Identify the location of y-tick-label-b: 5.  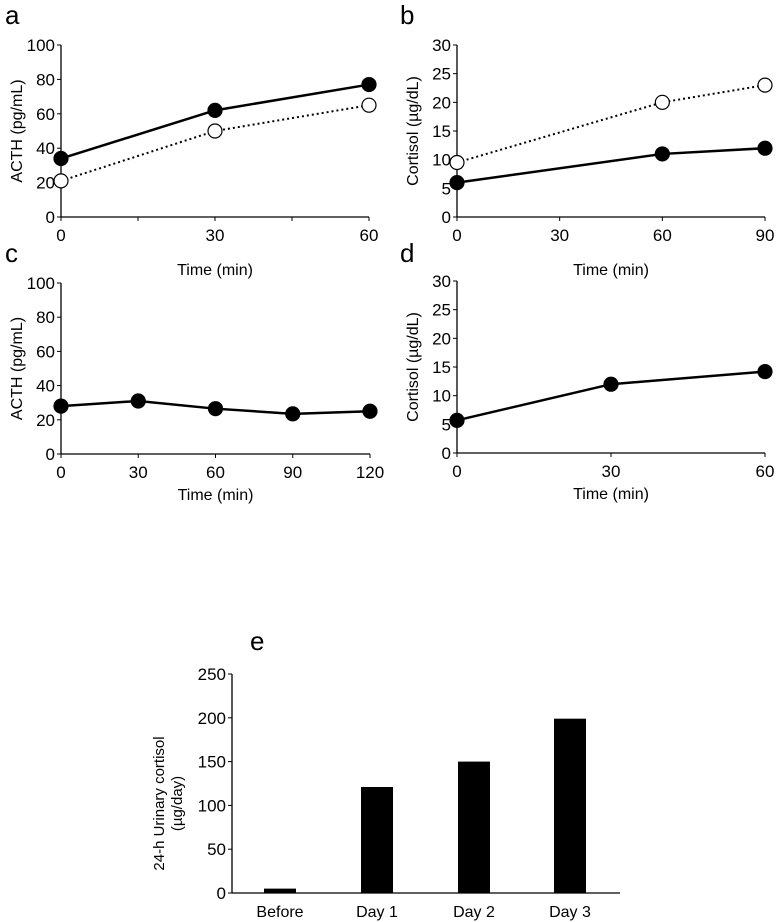
(446, 188).